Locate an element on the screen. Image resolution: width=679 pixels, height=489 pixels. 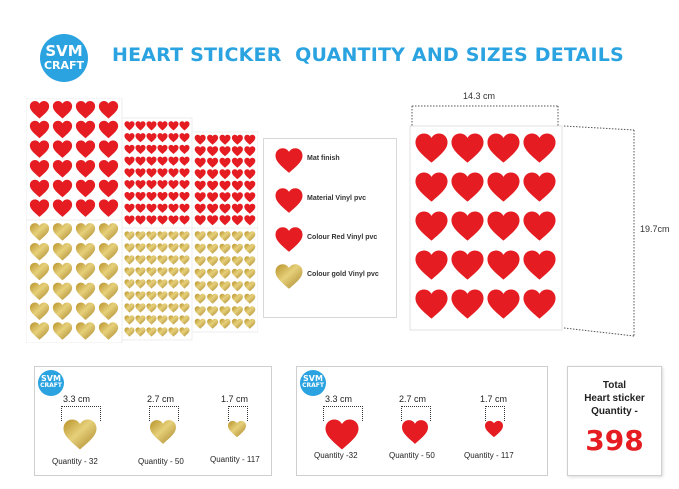
total-label-line2: Heart sticker is located at coordinates (614, 398).